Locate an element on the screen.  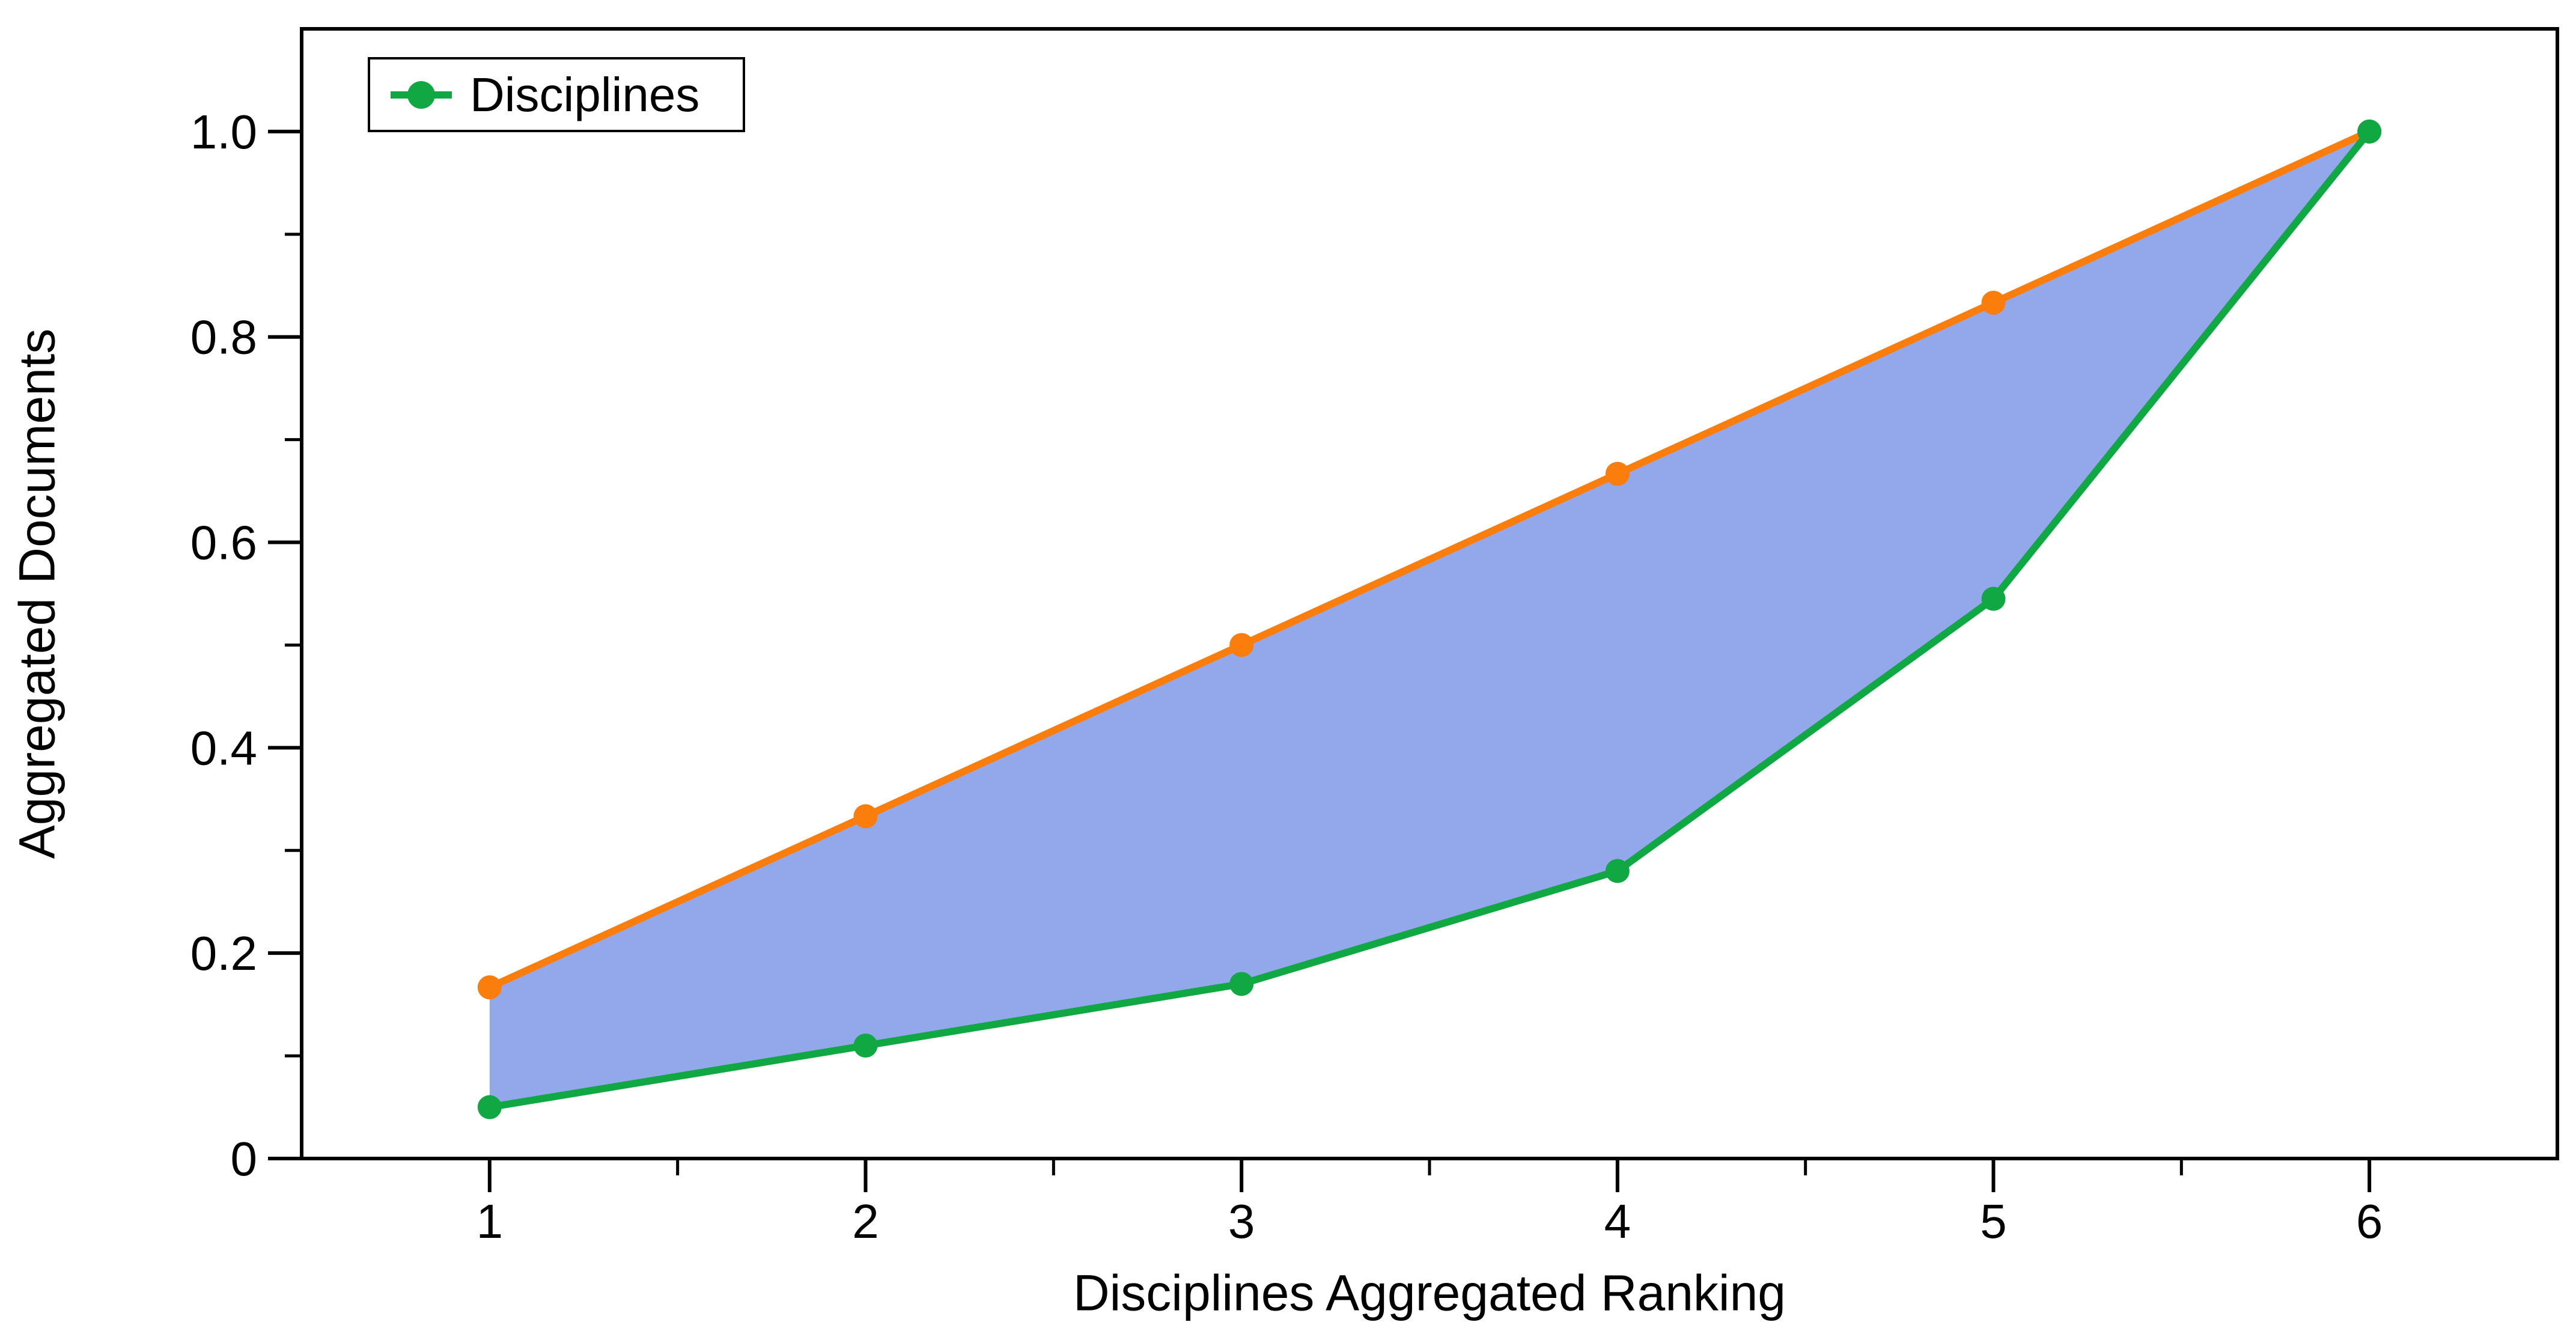
legend-line-marker-icon is located at coordinates (421, 95).